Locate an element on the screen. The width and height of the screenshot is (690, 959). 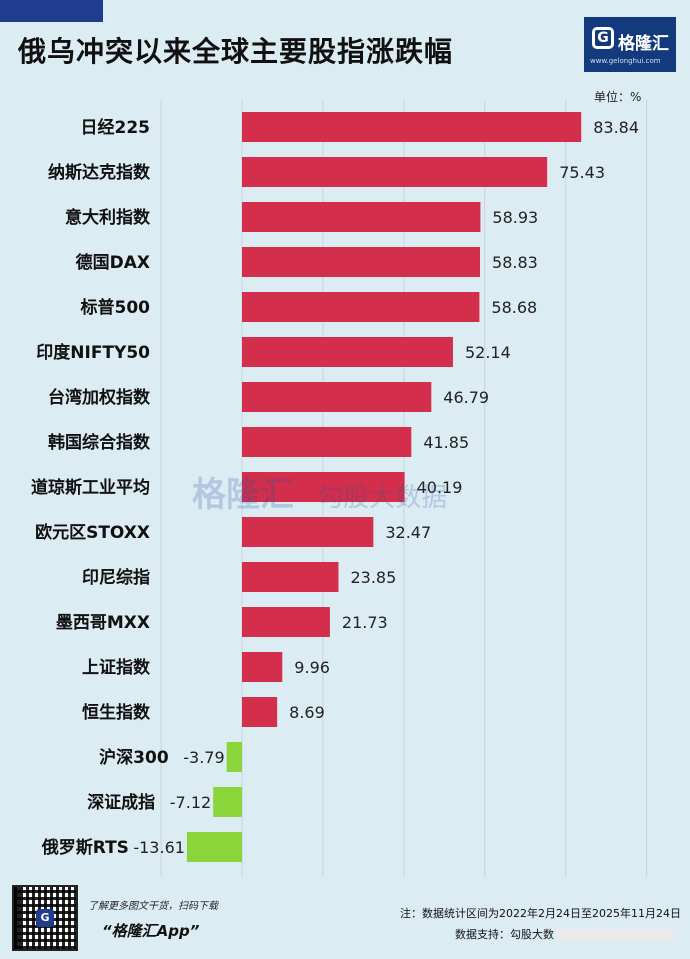
footer-note: 注：数据统计区间为2022年2月24日至2025年11月24日 is located at coordinates (540, 913).